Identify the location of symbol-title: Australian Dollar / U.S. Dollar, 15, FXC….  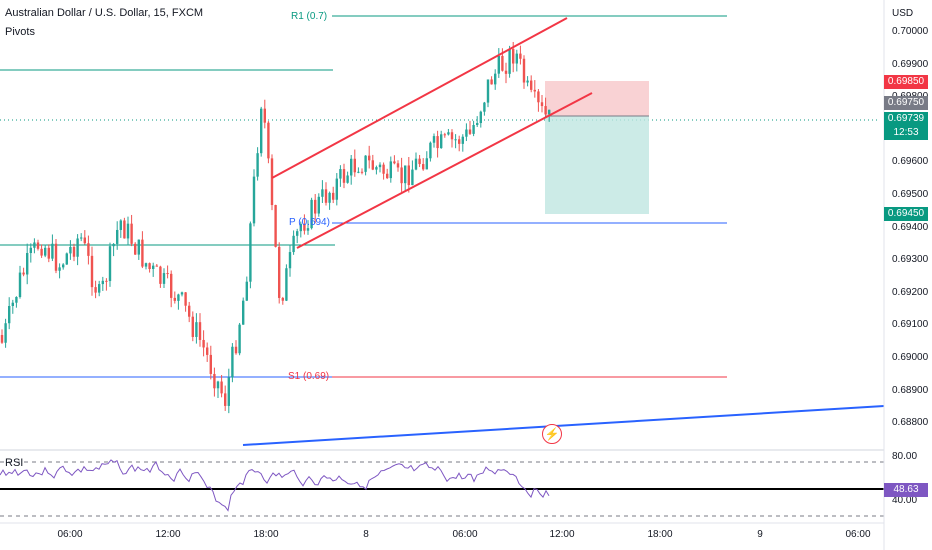
(104, 13).